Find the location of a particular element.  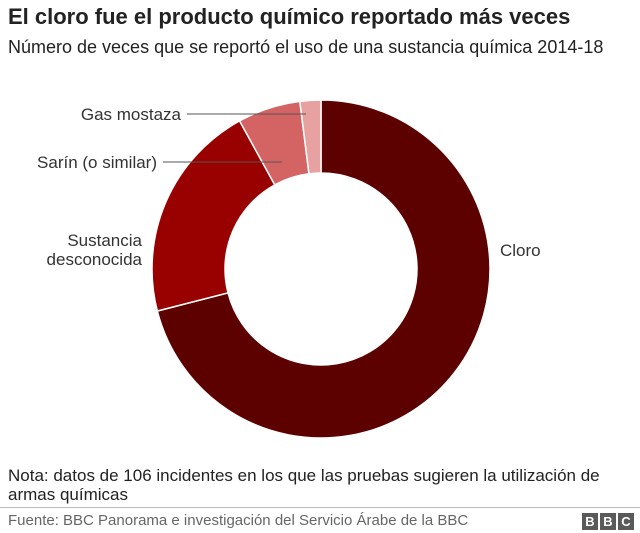

logo-letter: C is located at coordinates (626, 521).